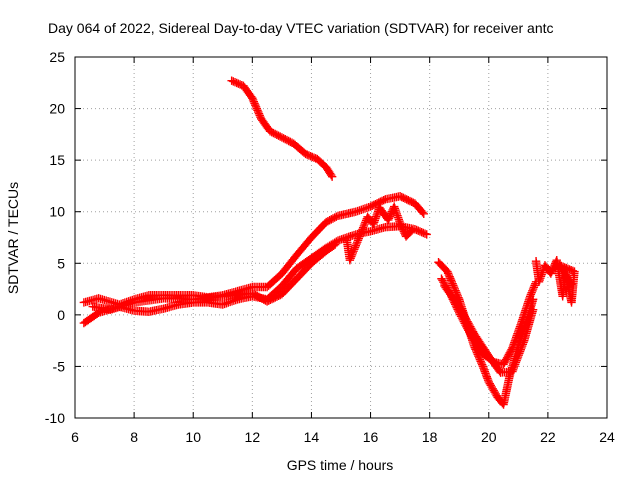 This screenshot has height=480, width=640. I want to click on x-tick-label: 20, so click(489, 437).